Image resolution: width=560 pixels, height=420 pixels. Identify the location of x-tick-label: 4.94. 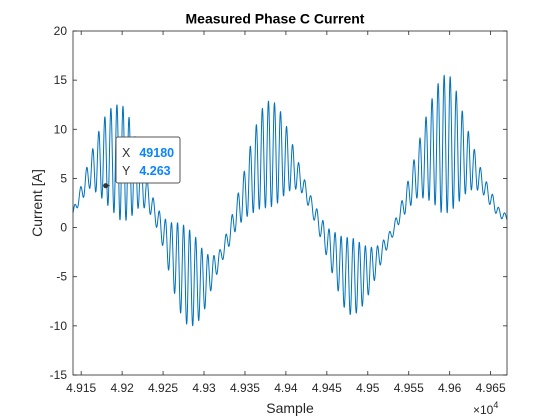
(286, 388).